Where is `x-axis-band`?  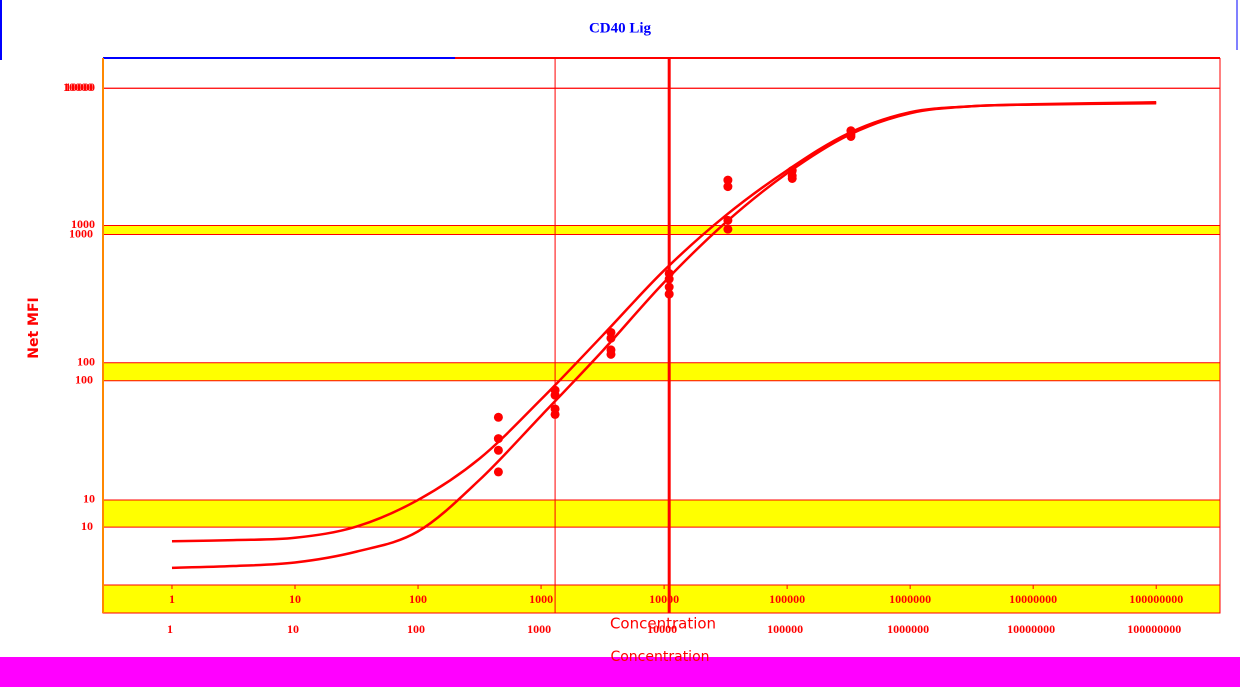 x-axis-band is located at coordinates (661, 599).